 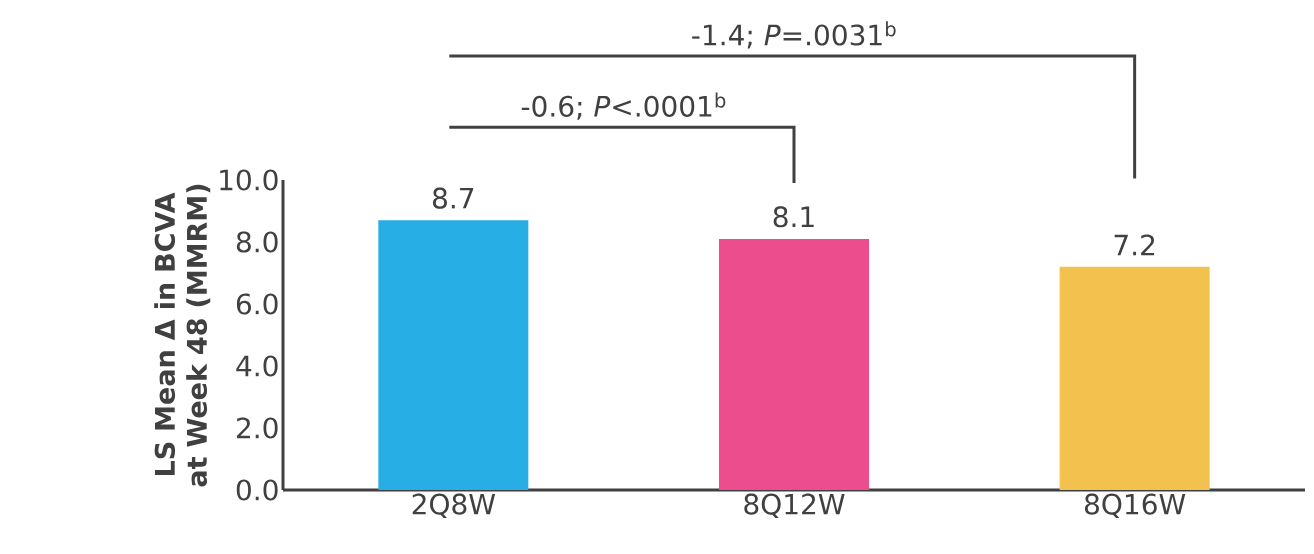 I want to click on data-label: 8.1, so click(x=793, y=217).